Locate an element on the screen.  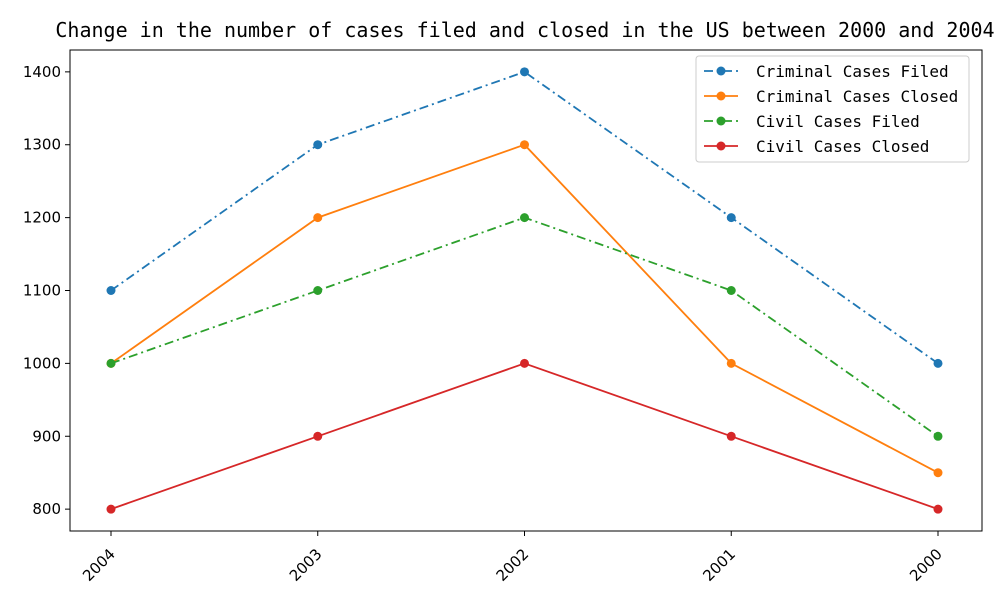
legend-label: Civil Cases Filed is located at coordinates (838, 121).